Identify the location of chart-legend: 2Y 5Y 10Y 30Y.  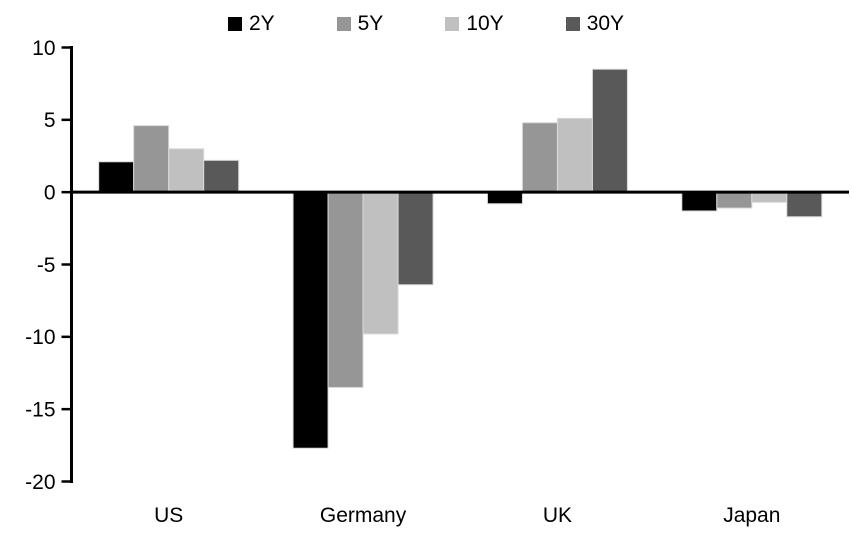
(426, 23).